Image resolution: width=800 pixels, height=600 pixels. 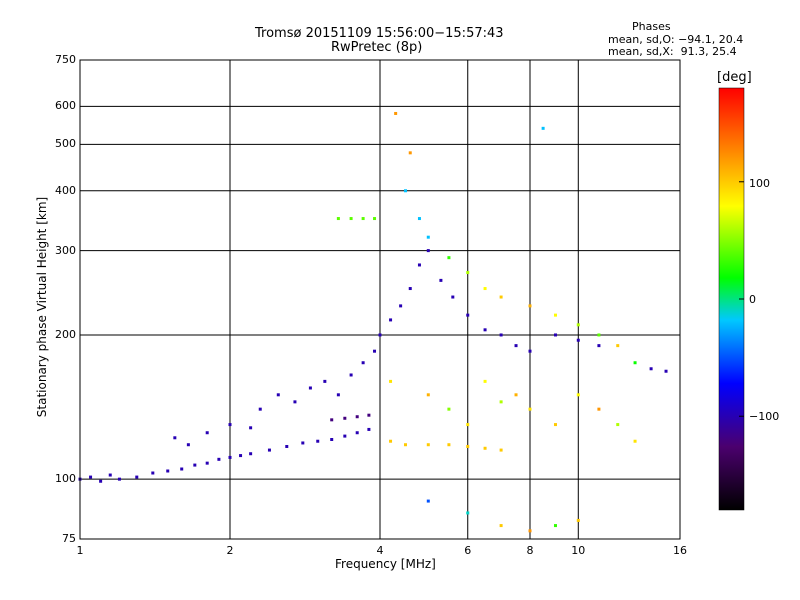 I want to click on x-axis-label: Frequency [MHz], so click(x=385, y=564).